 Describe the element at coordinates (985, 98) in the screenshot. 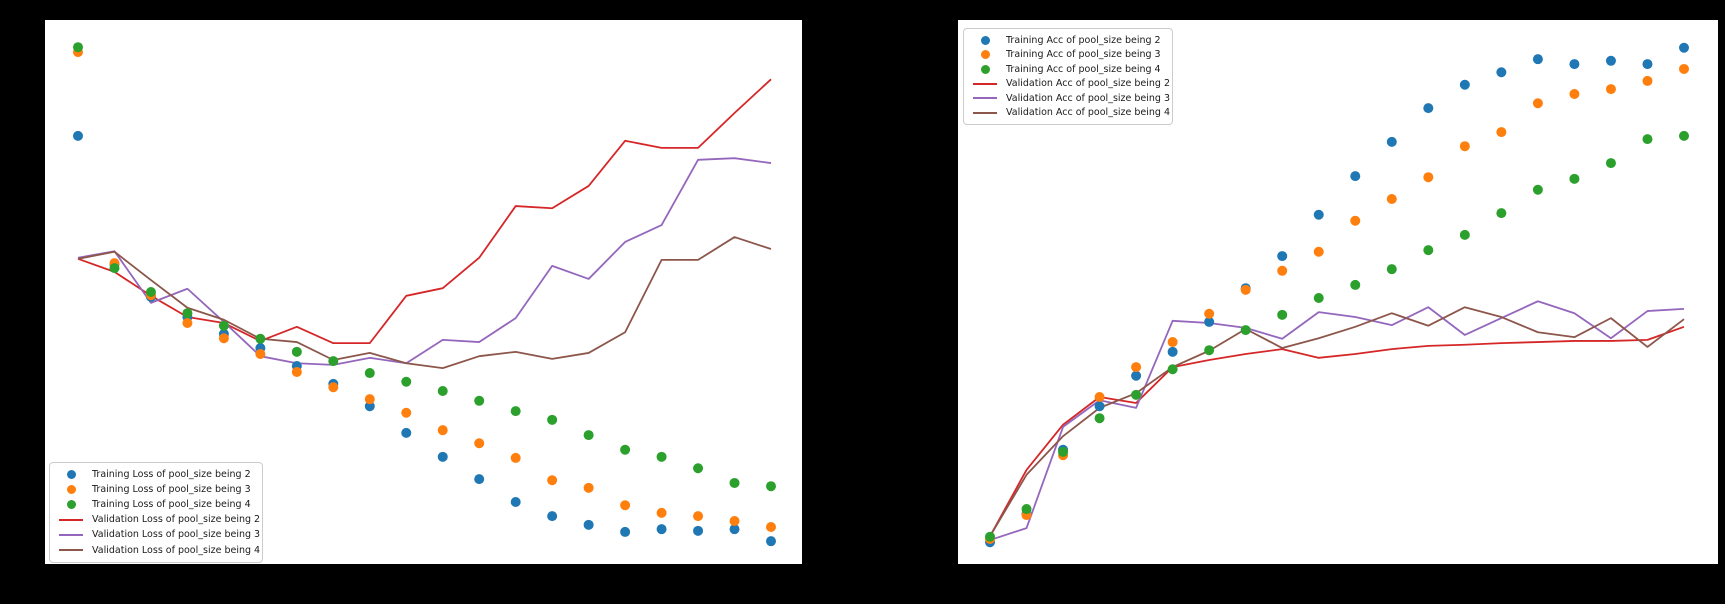

I see `line-marker-purple-icon` at that location.